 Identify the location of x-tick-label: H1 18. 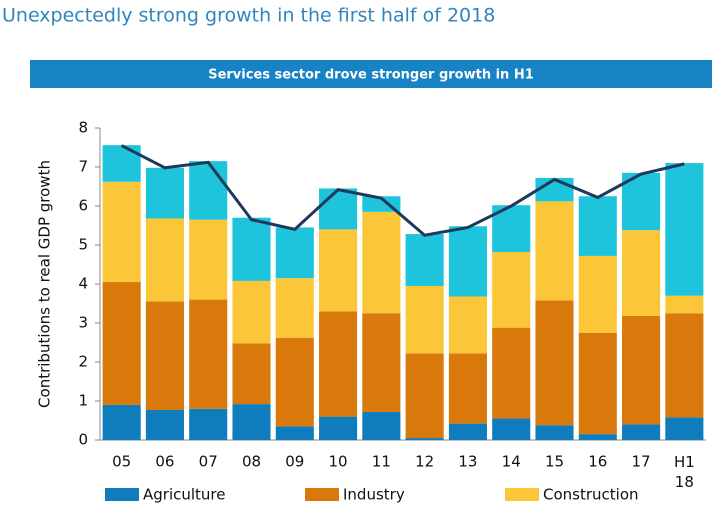
(684, 472).